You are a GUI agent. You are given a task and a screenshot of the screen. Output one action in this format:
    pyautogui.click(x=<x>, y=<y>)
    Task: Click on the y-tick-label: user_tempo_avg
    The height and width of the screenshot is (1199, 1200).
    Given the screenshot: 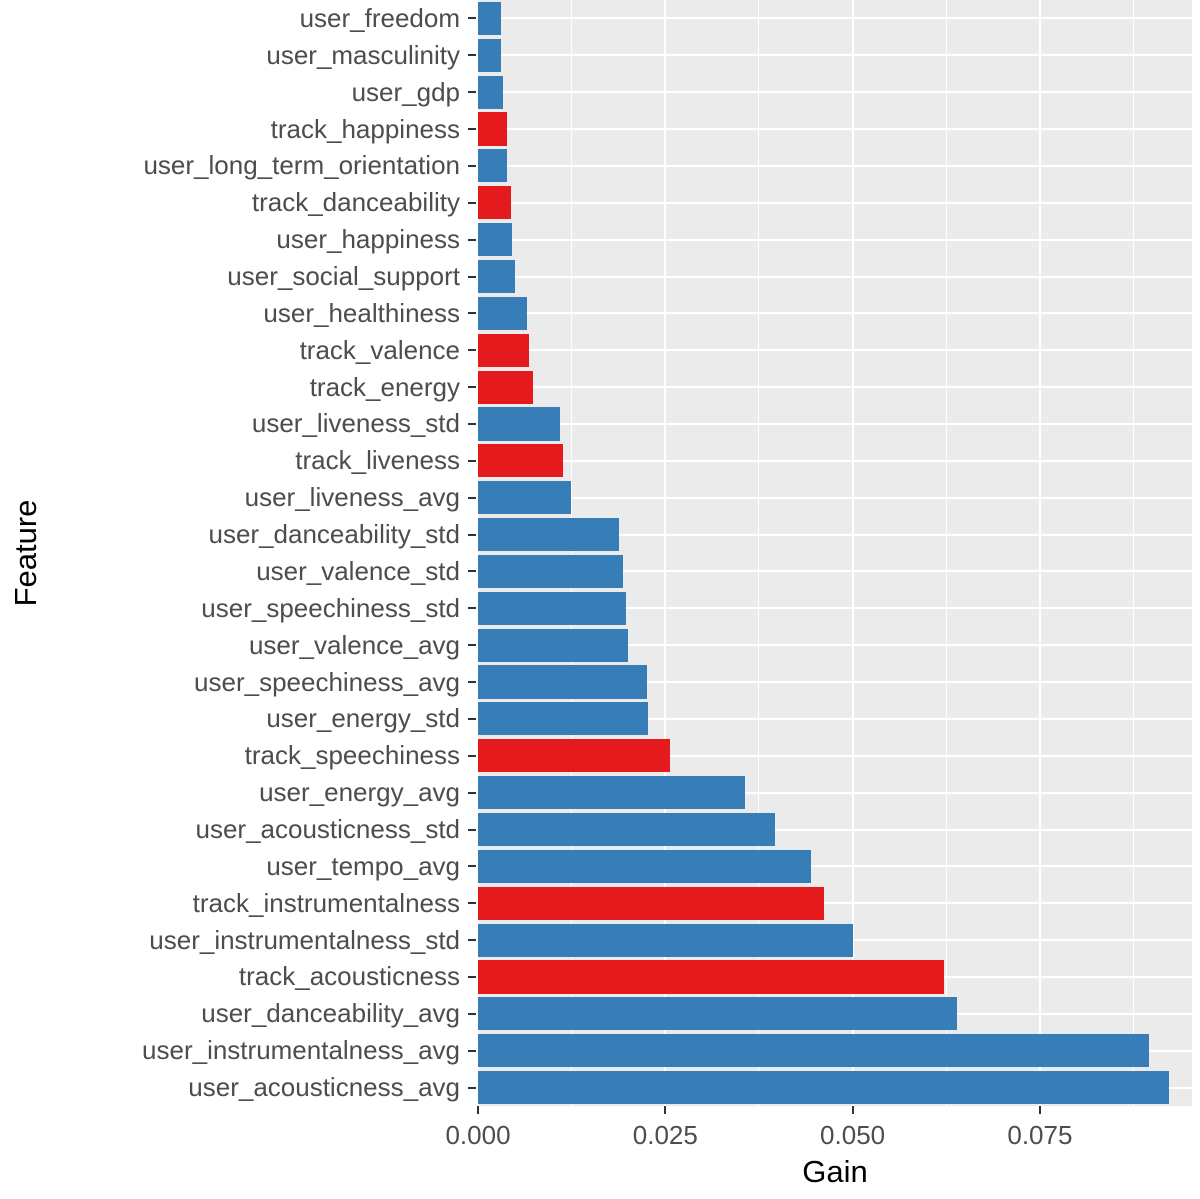 What is the action you would take?
    pyautogui.click(x=363, y=865)
    